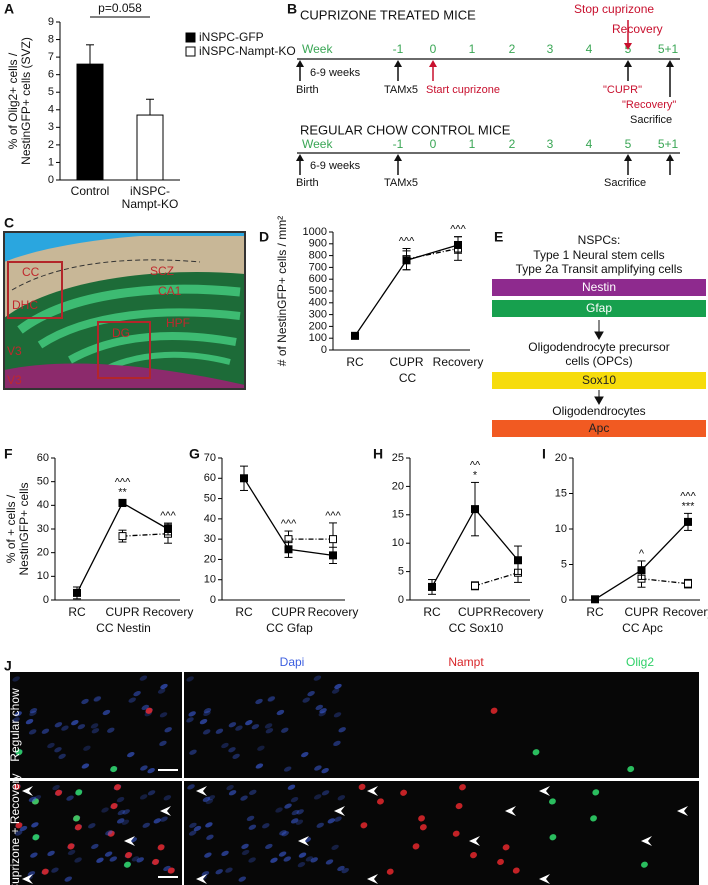 The height and width of the screenshot is (885, 708). Describe the element at coordinates (317, 144) in the screenshot. I see `week-label: Week` at that location.